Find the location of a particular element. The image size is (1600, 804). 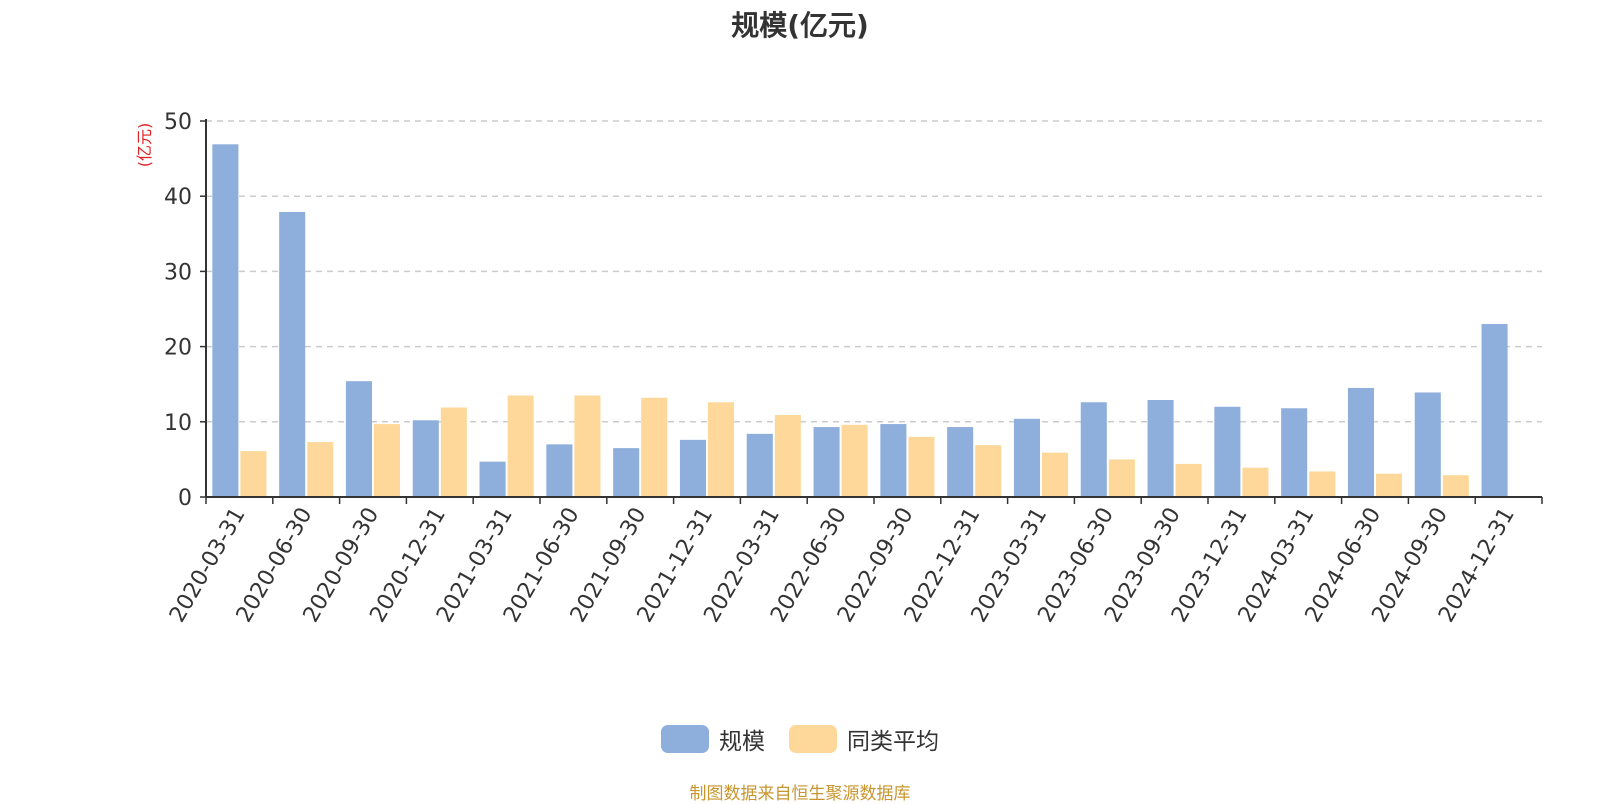

source-note: 制图数据来自恒生聚源数据库 is located at coordinates (800, 794).